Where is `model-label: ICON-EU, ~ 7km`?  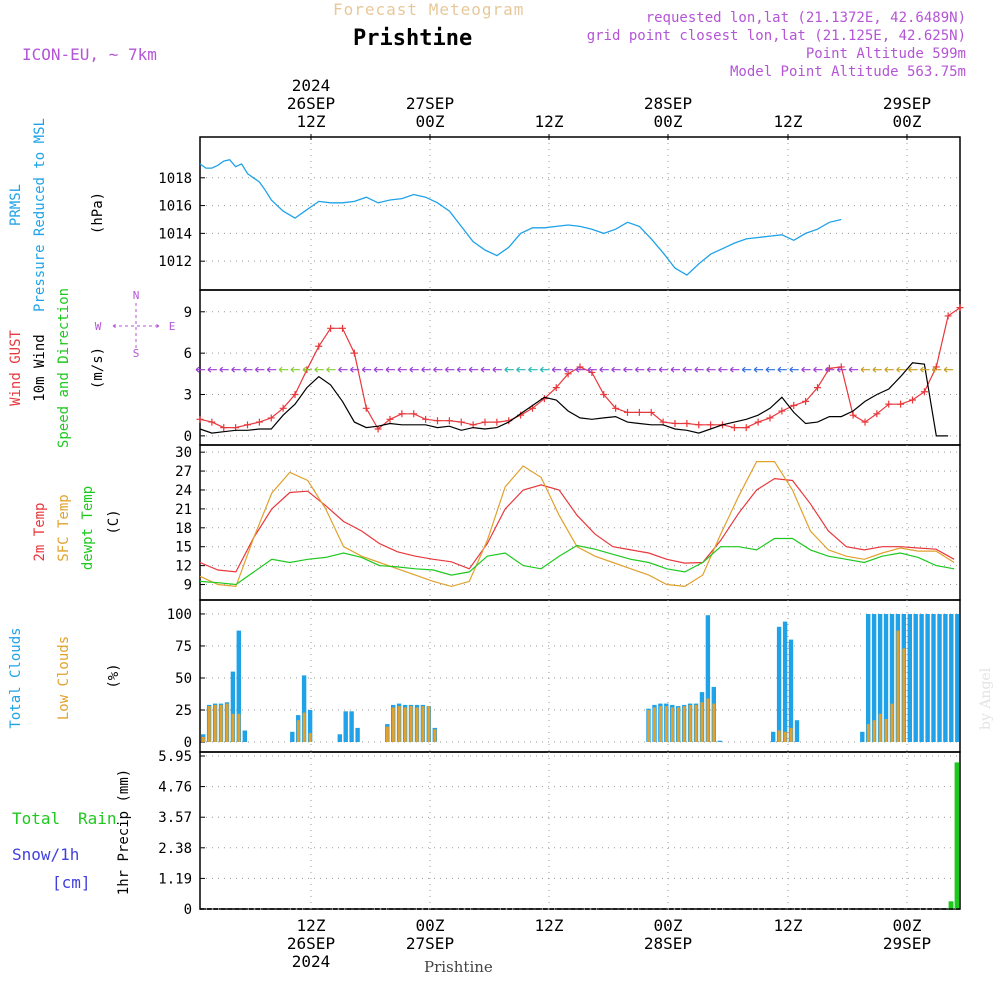 model-label: ICON-EU, ~ 7km is located at coordinates (89, 54).